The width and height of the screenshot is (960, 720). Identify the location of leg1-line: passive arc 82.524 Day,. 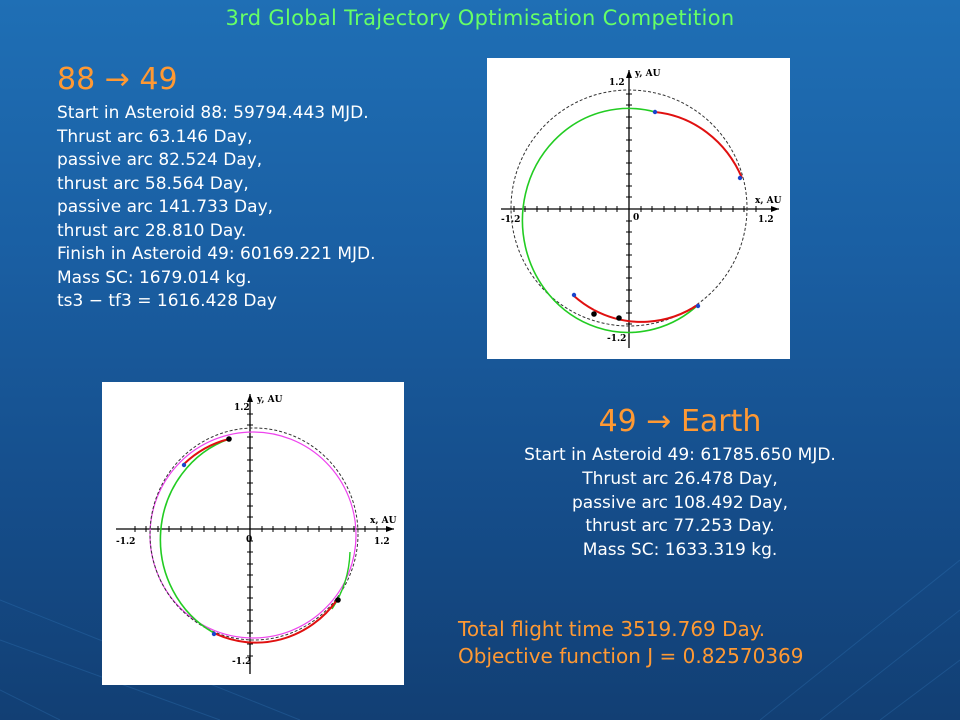
(160, 160).